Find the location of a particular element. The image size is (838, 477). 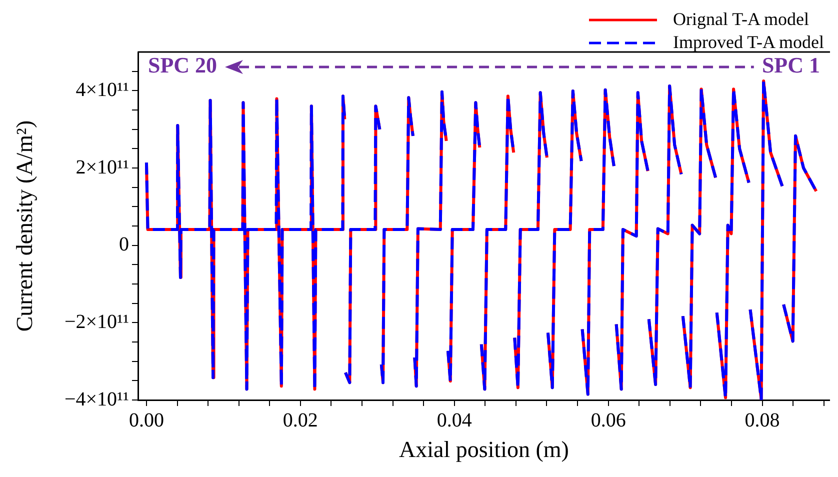

x-tick-label: 0.04 is located at coordinates (454, 420).